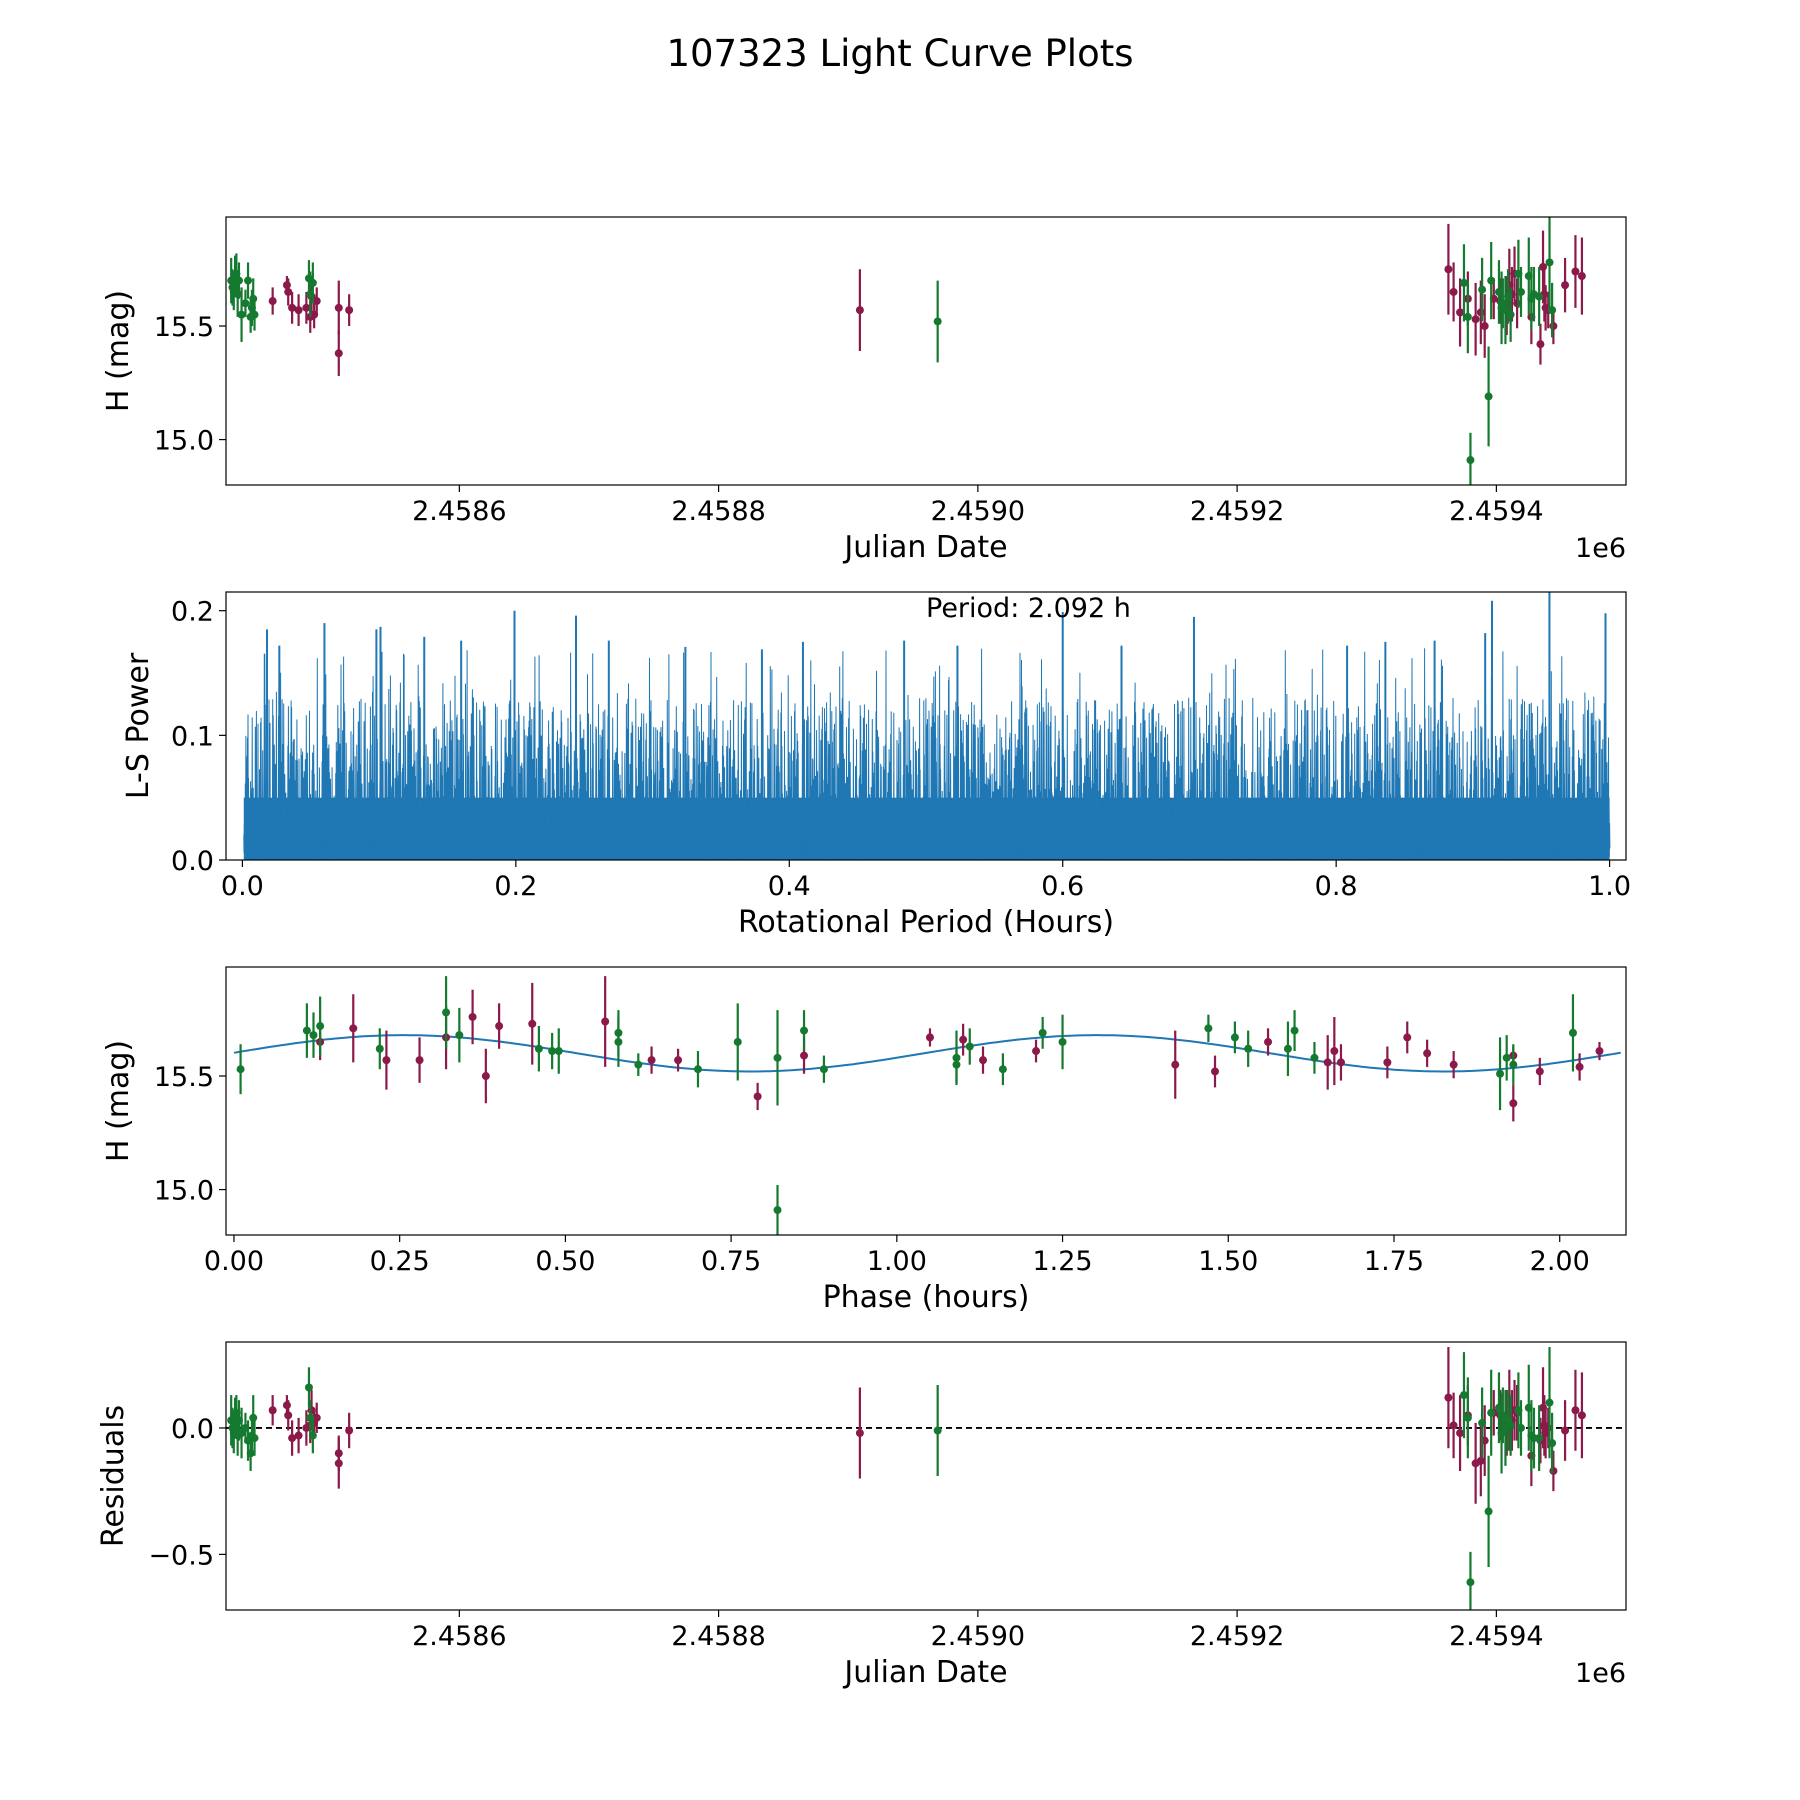  What do you see at coordinates (184, 1191) in the screenshot?
I see `phased-ytick-label: 15.0` at bounding box center [184, 1191].